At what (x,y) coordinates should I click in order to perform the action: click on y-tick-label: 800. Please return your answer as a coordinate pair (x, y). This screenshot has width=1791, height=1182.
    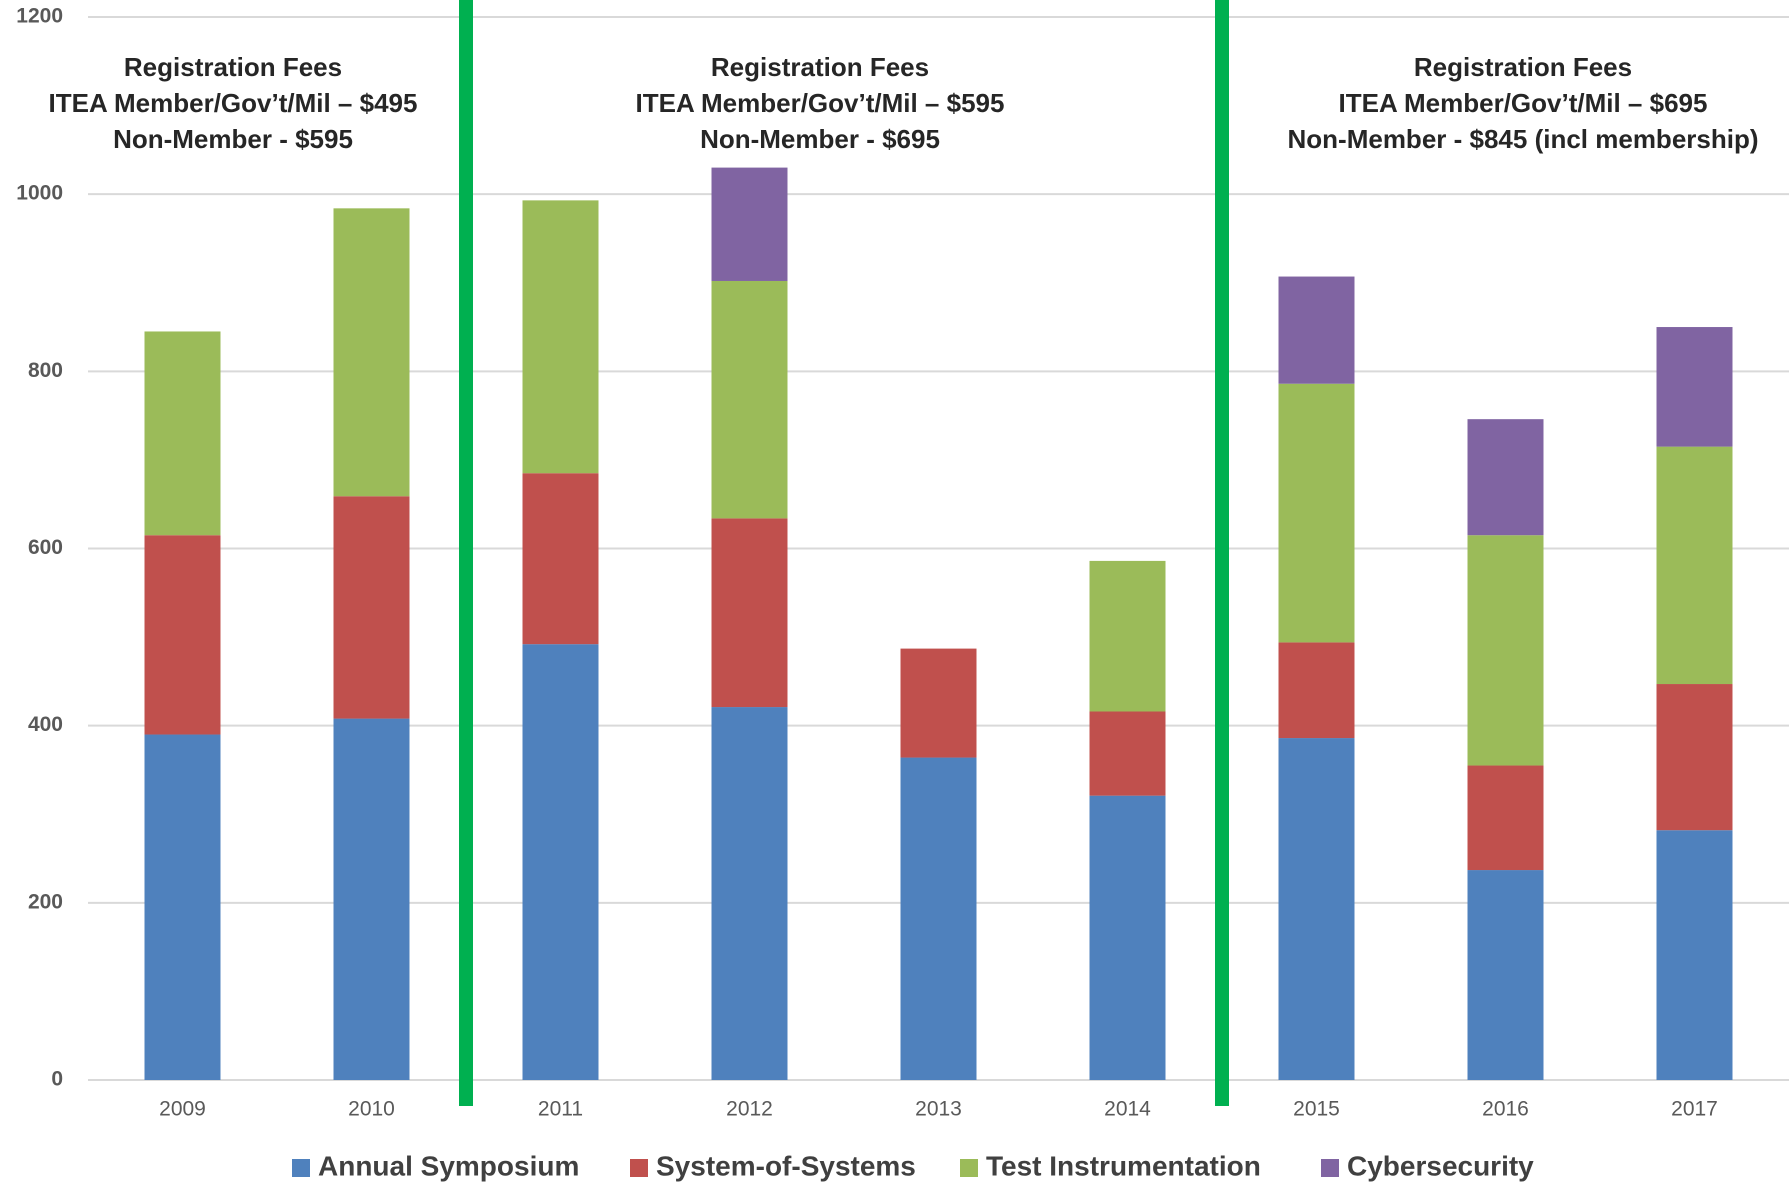
    Looking at the image, I should click on (45, 370).